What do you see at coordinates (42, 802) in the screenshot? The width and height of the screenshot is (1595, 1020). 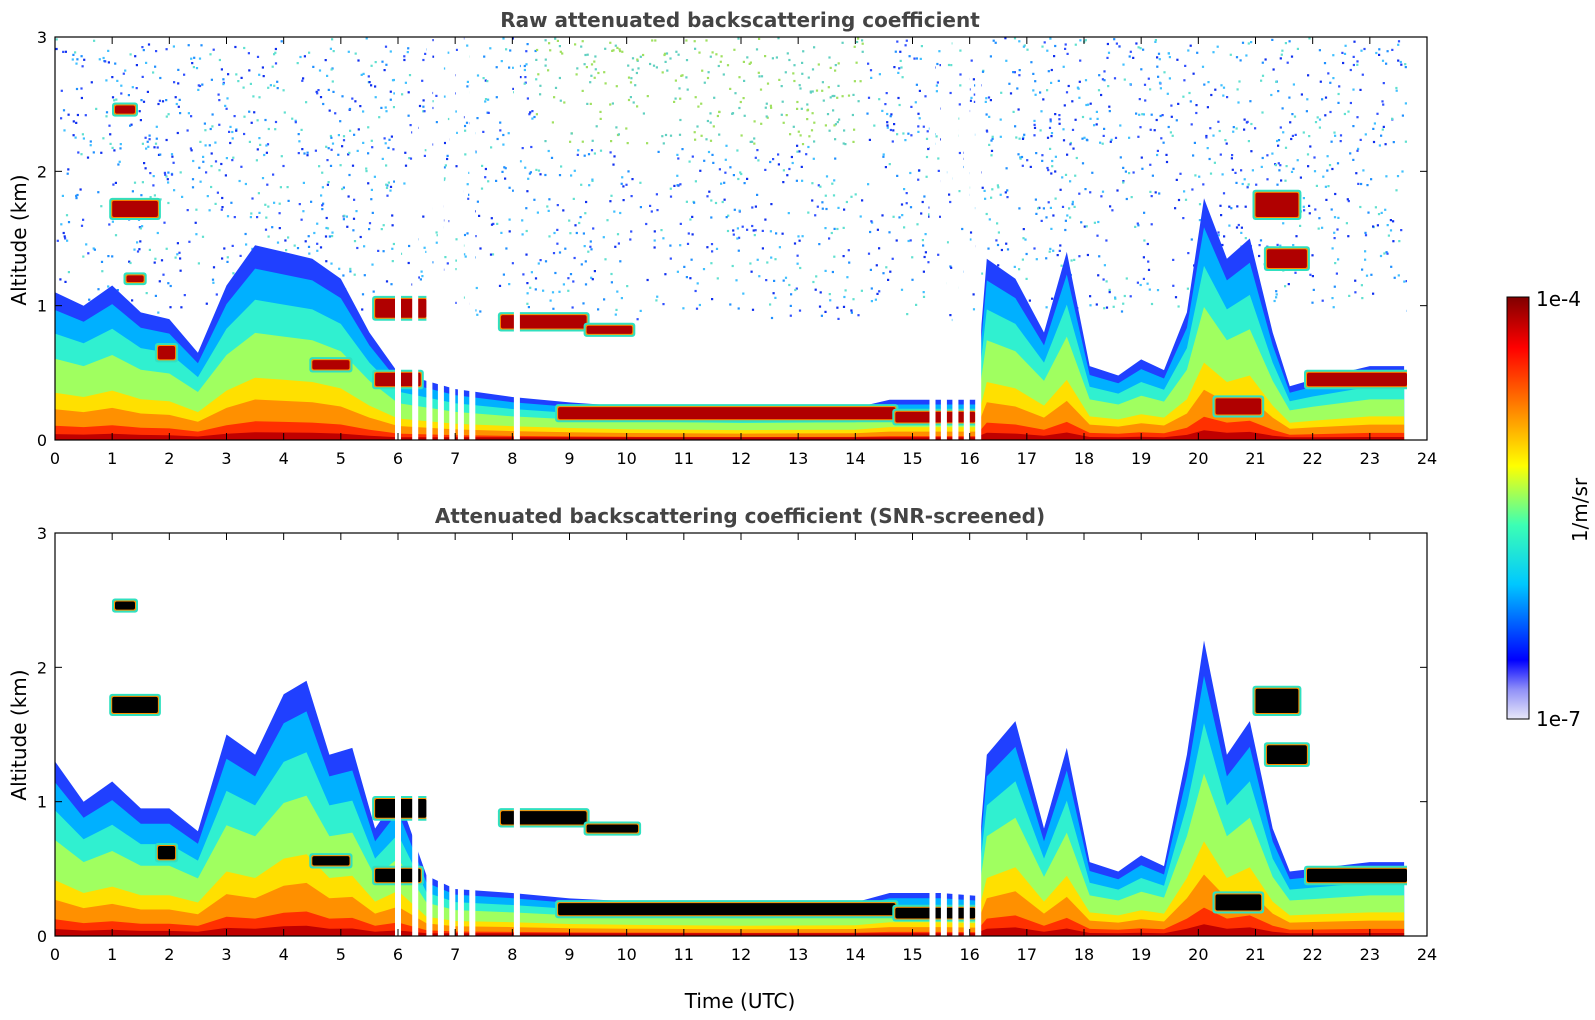 I see `y-tick-label-1: 1` at bounding box center [42, 802].